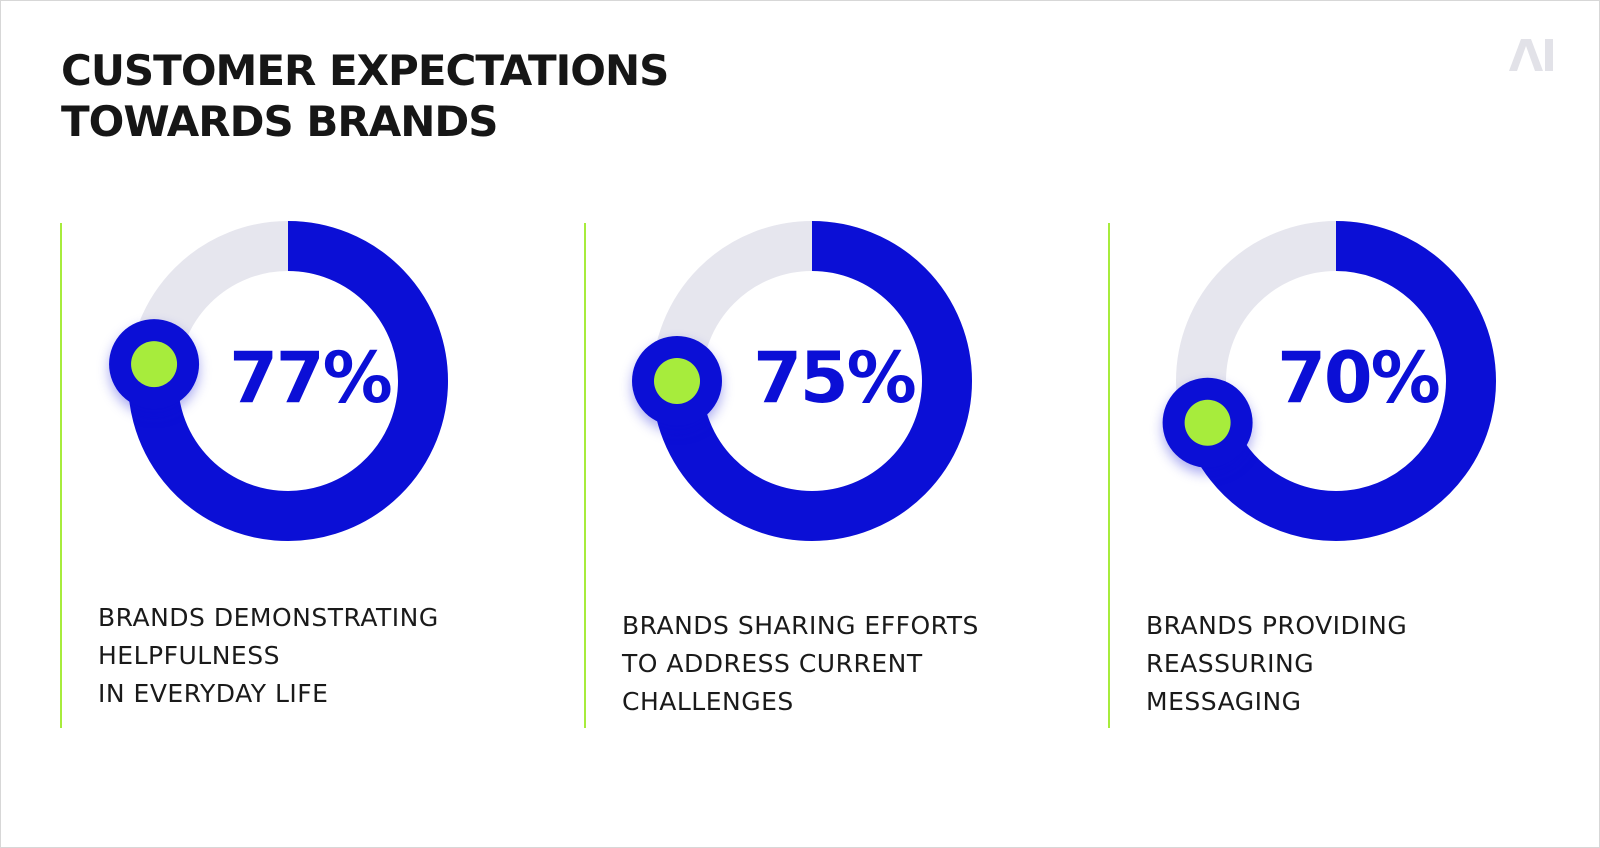  Describe the element at coordinates (1277, 625) in the screenshot. I see `stat-label-3-line-1: BRANDS PROVIDING` at that location.